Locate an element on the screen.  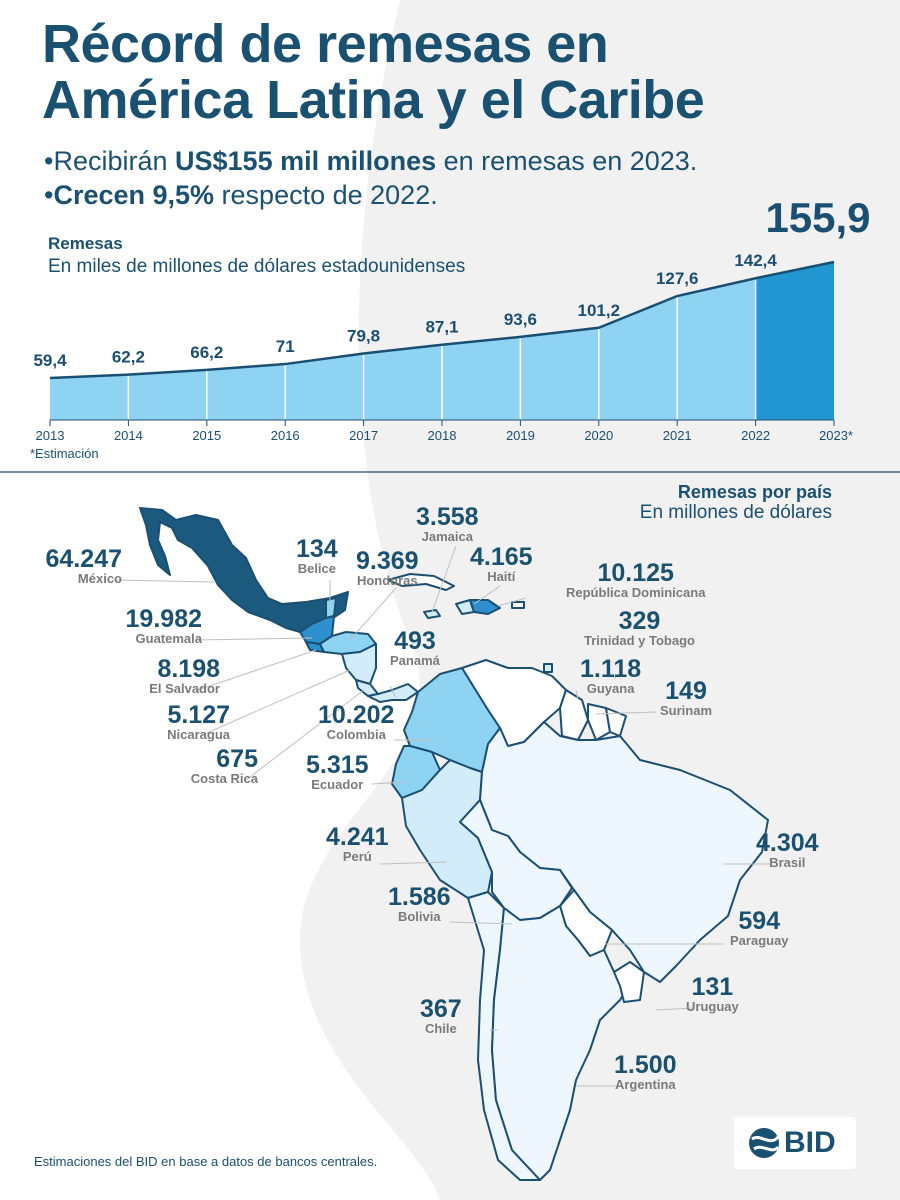
country-value: 493 is located at coordinates (415, 641).